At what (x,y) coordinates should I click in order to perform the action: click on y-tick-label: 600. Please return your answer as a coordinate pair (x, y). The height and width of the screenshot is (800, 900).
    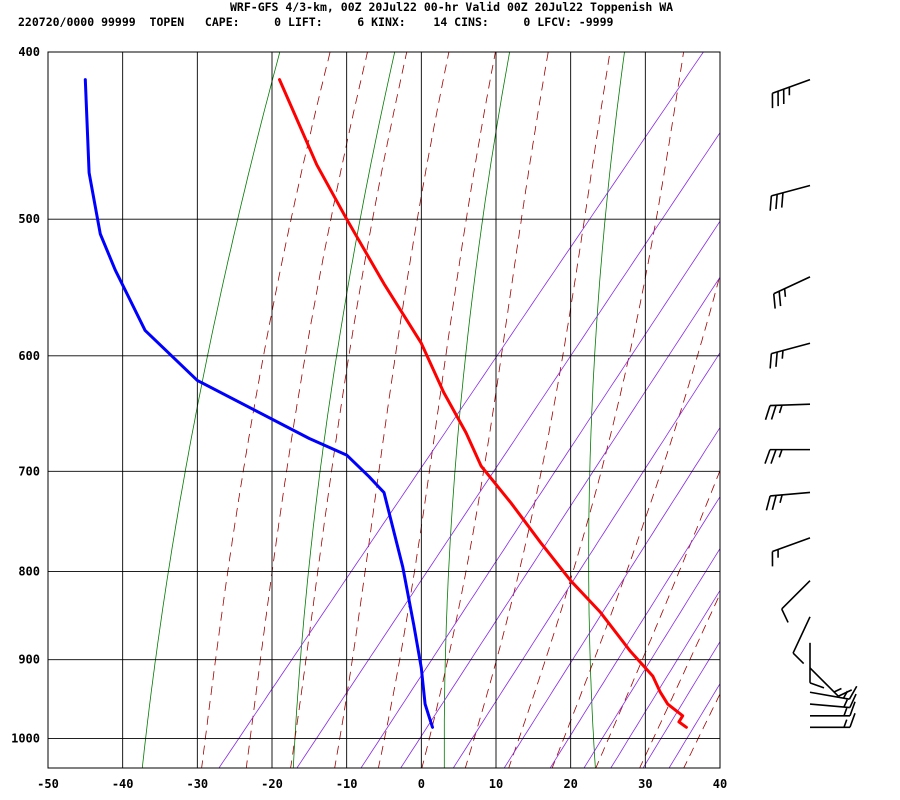
    Looking at the image, I should click on (29, 356).